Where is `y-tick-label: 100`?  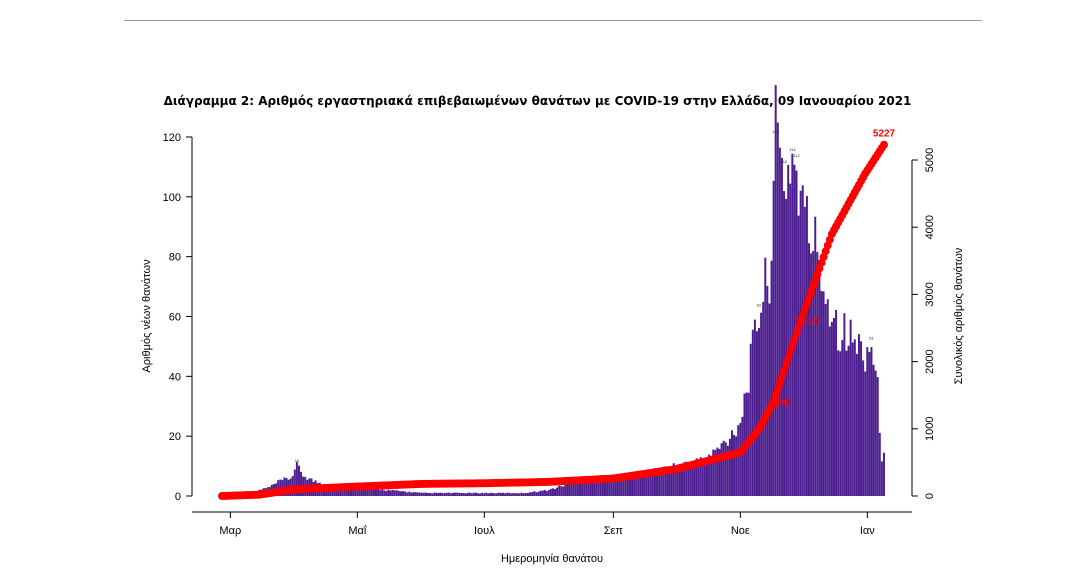
y-tick-label: 100 is located at coordinates (172, 198).